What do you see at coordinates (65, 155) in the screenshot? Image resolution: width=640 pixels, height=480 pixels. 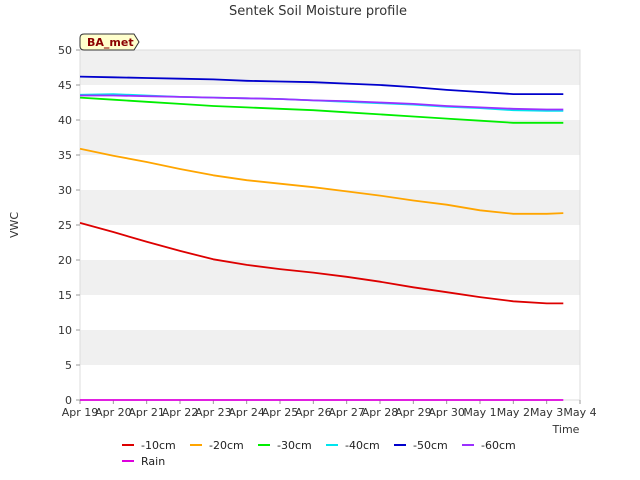 I see `y-tick-label: 35` at bounding box center [65, 155].